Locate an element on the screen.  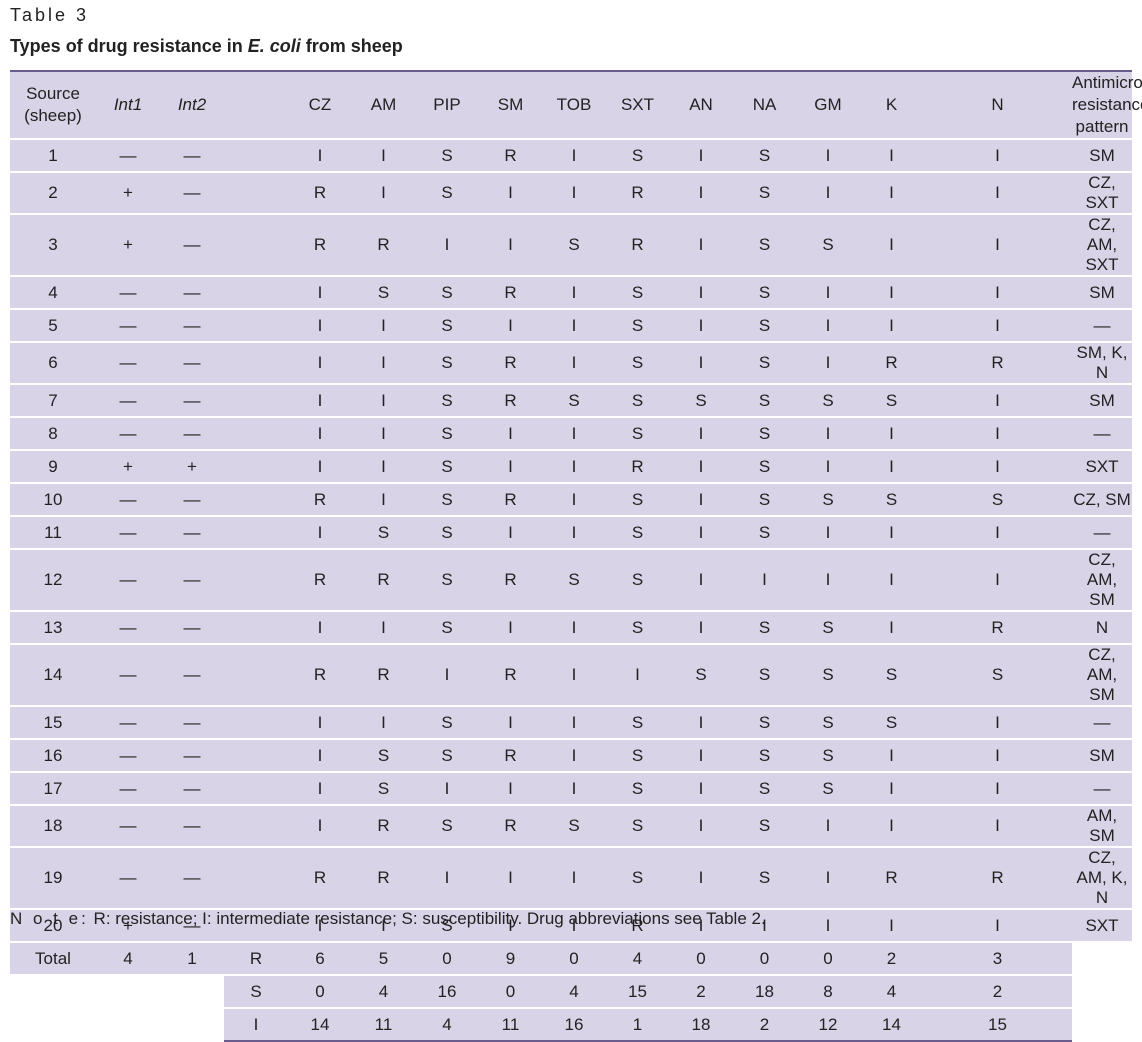
table-row: 9 + + I I S I I R I S I I I SXT is located at coordinates (571, 467).